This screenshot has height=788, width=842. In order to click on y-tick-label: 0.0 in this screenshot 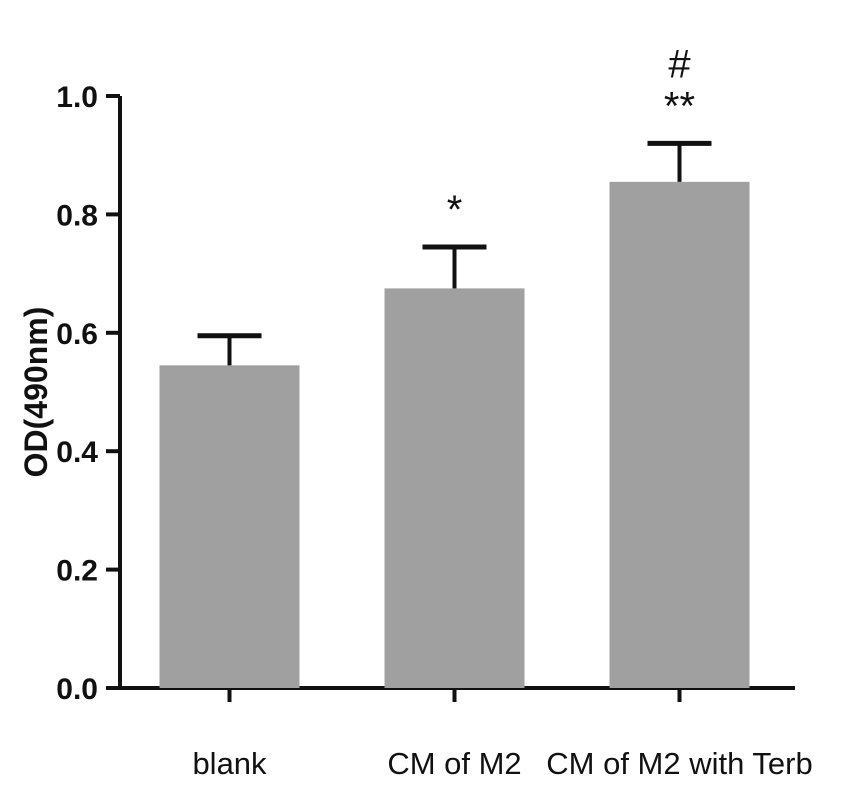, I will do `click(77, 689)`.